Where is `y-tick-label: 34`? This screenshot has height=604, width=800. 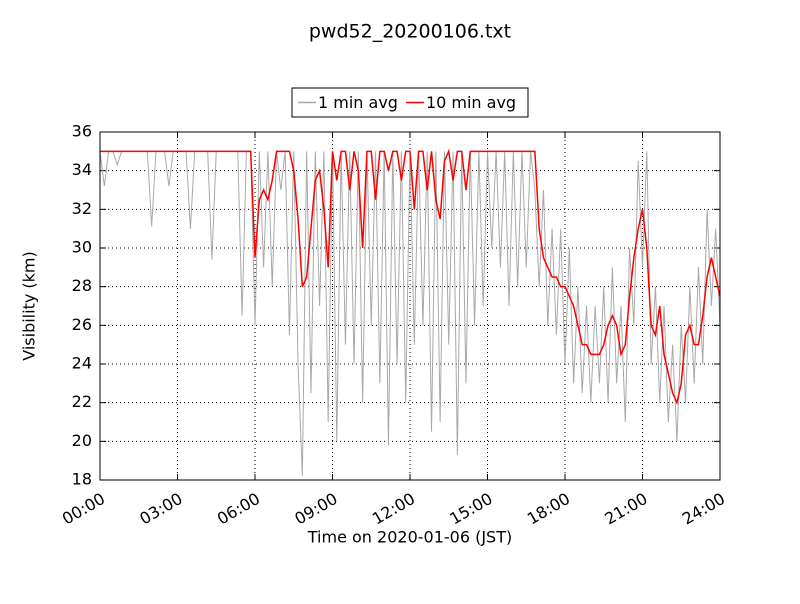
y-tick-label: 34 is located at coordinates (82, 169).